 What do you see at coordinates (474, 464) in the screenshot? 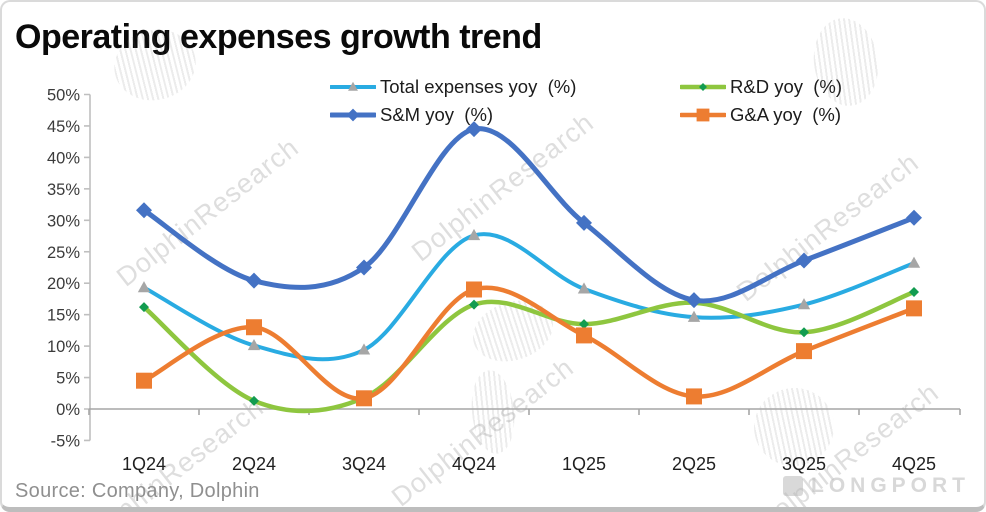
I see `x-category-label: 4Q24` at bounding box center [474, 464].